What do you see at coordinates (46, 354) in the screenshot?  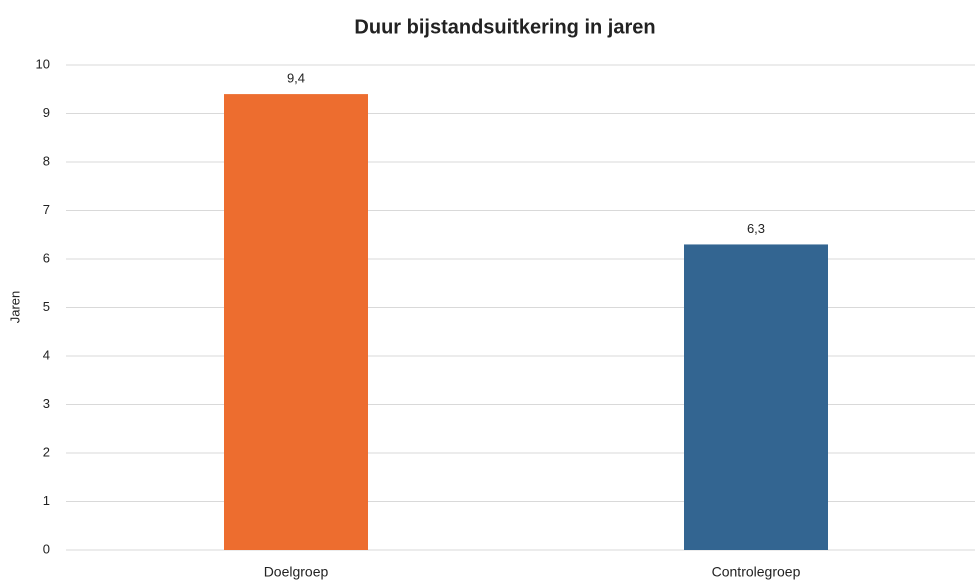 I see `y-tick-label: 4` at bounding box center [46, 354].